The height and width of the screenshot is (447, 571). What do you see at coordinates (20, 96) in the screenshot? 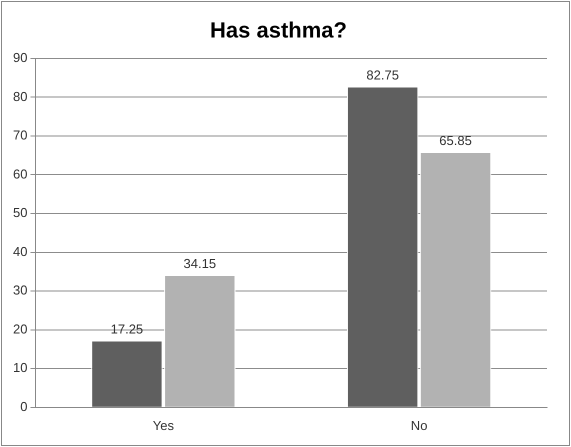
I see `y-tick-label: 80` at bounding box center [20, 96].